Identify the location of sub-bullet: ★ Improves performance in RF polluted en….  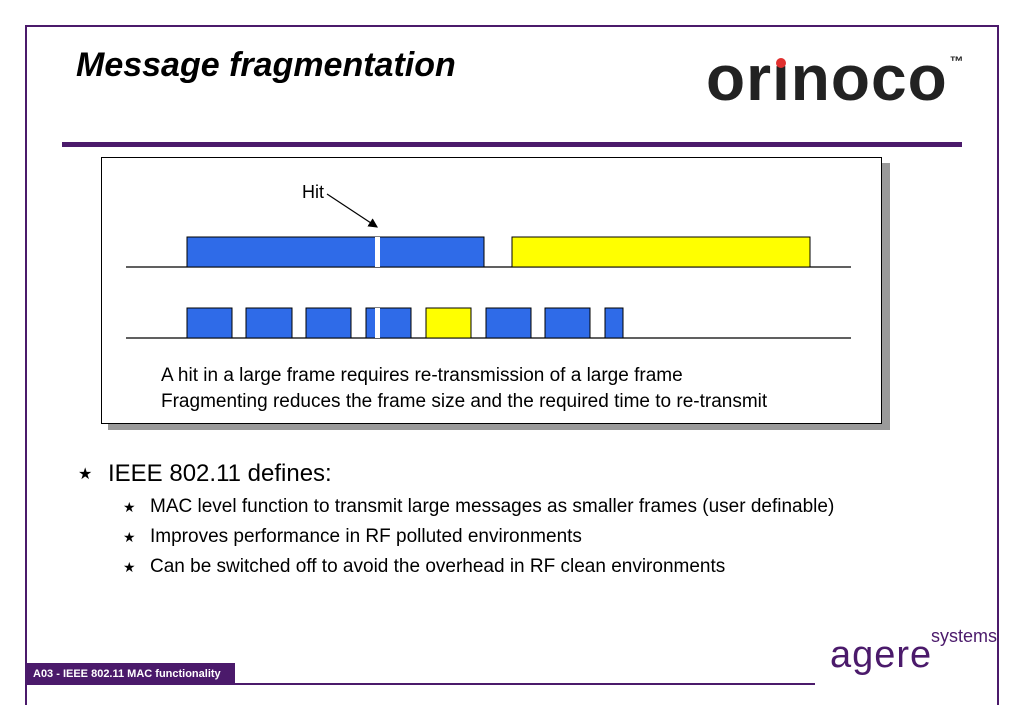
(478, 537).